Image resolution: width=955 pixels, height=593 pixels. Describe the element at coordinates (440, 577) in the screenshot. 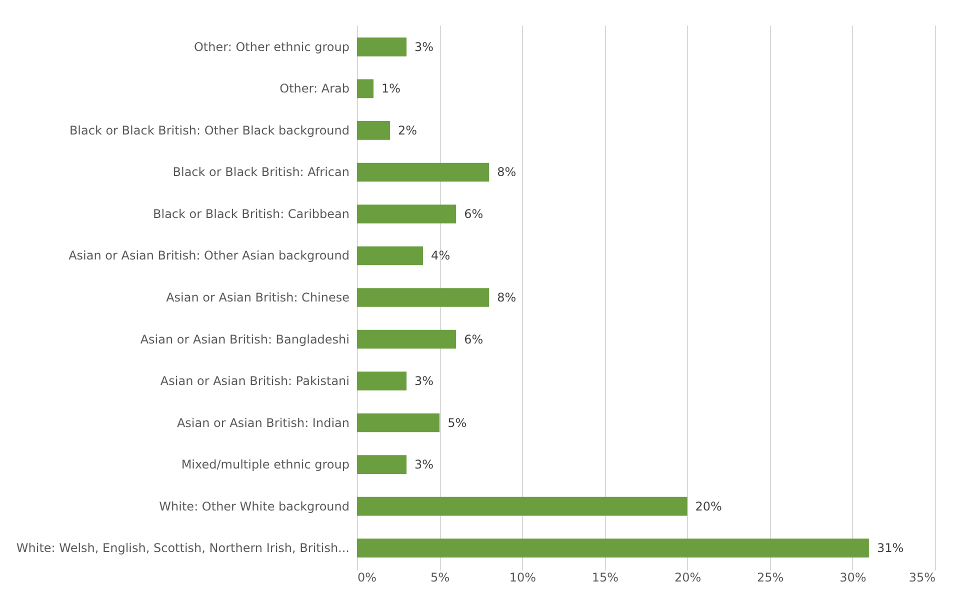

I see `x-tick-label: 5%` at that location.